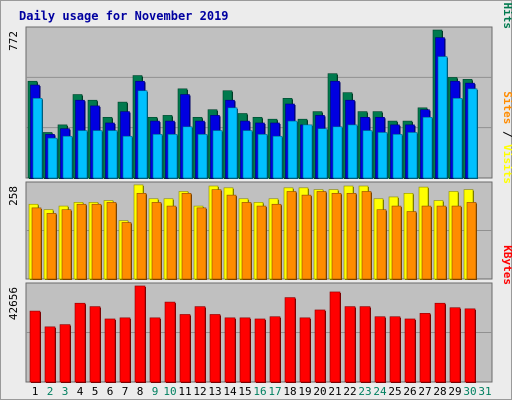 The image size is (512, 401). Describe the element at coordinates (380, 391) in the screenshot. I see `x-tick-label: 24` at that location.